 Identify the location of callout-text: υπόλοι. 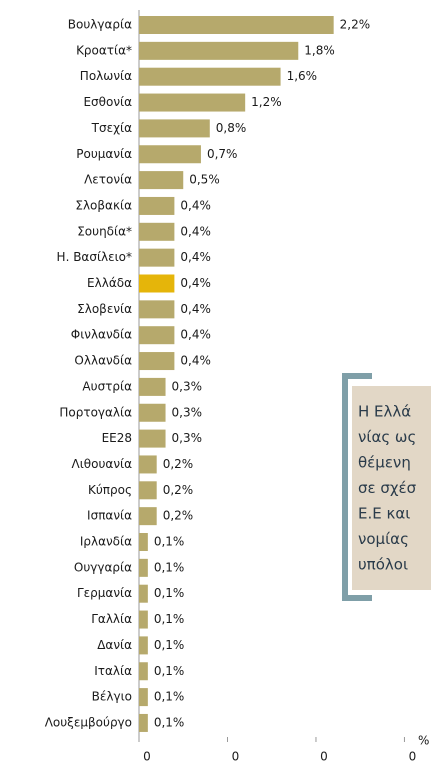
(383, 565).